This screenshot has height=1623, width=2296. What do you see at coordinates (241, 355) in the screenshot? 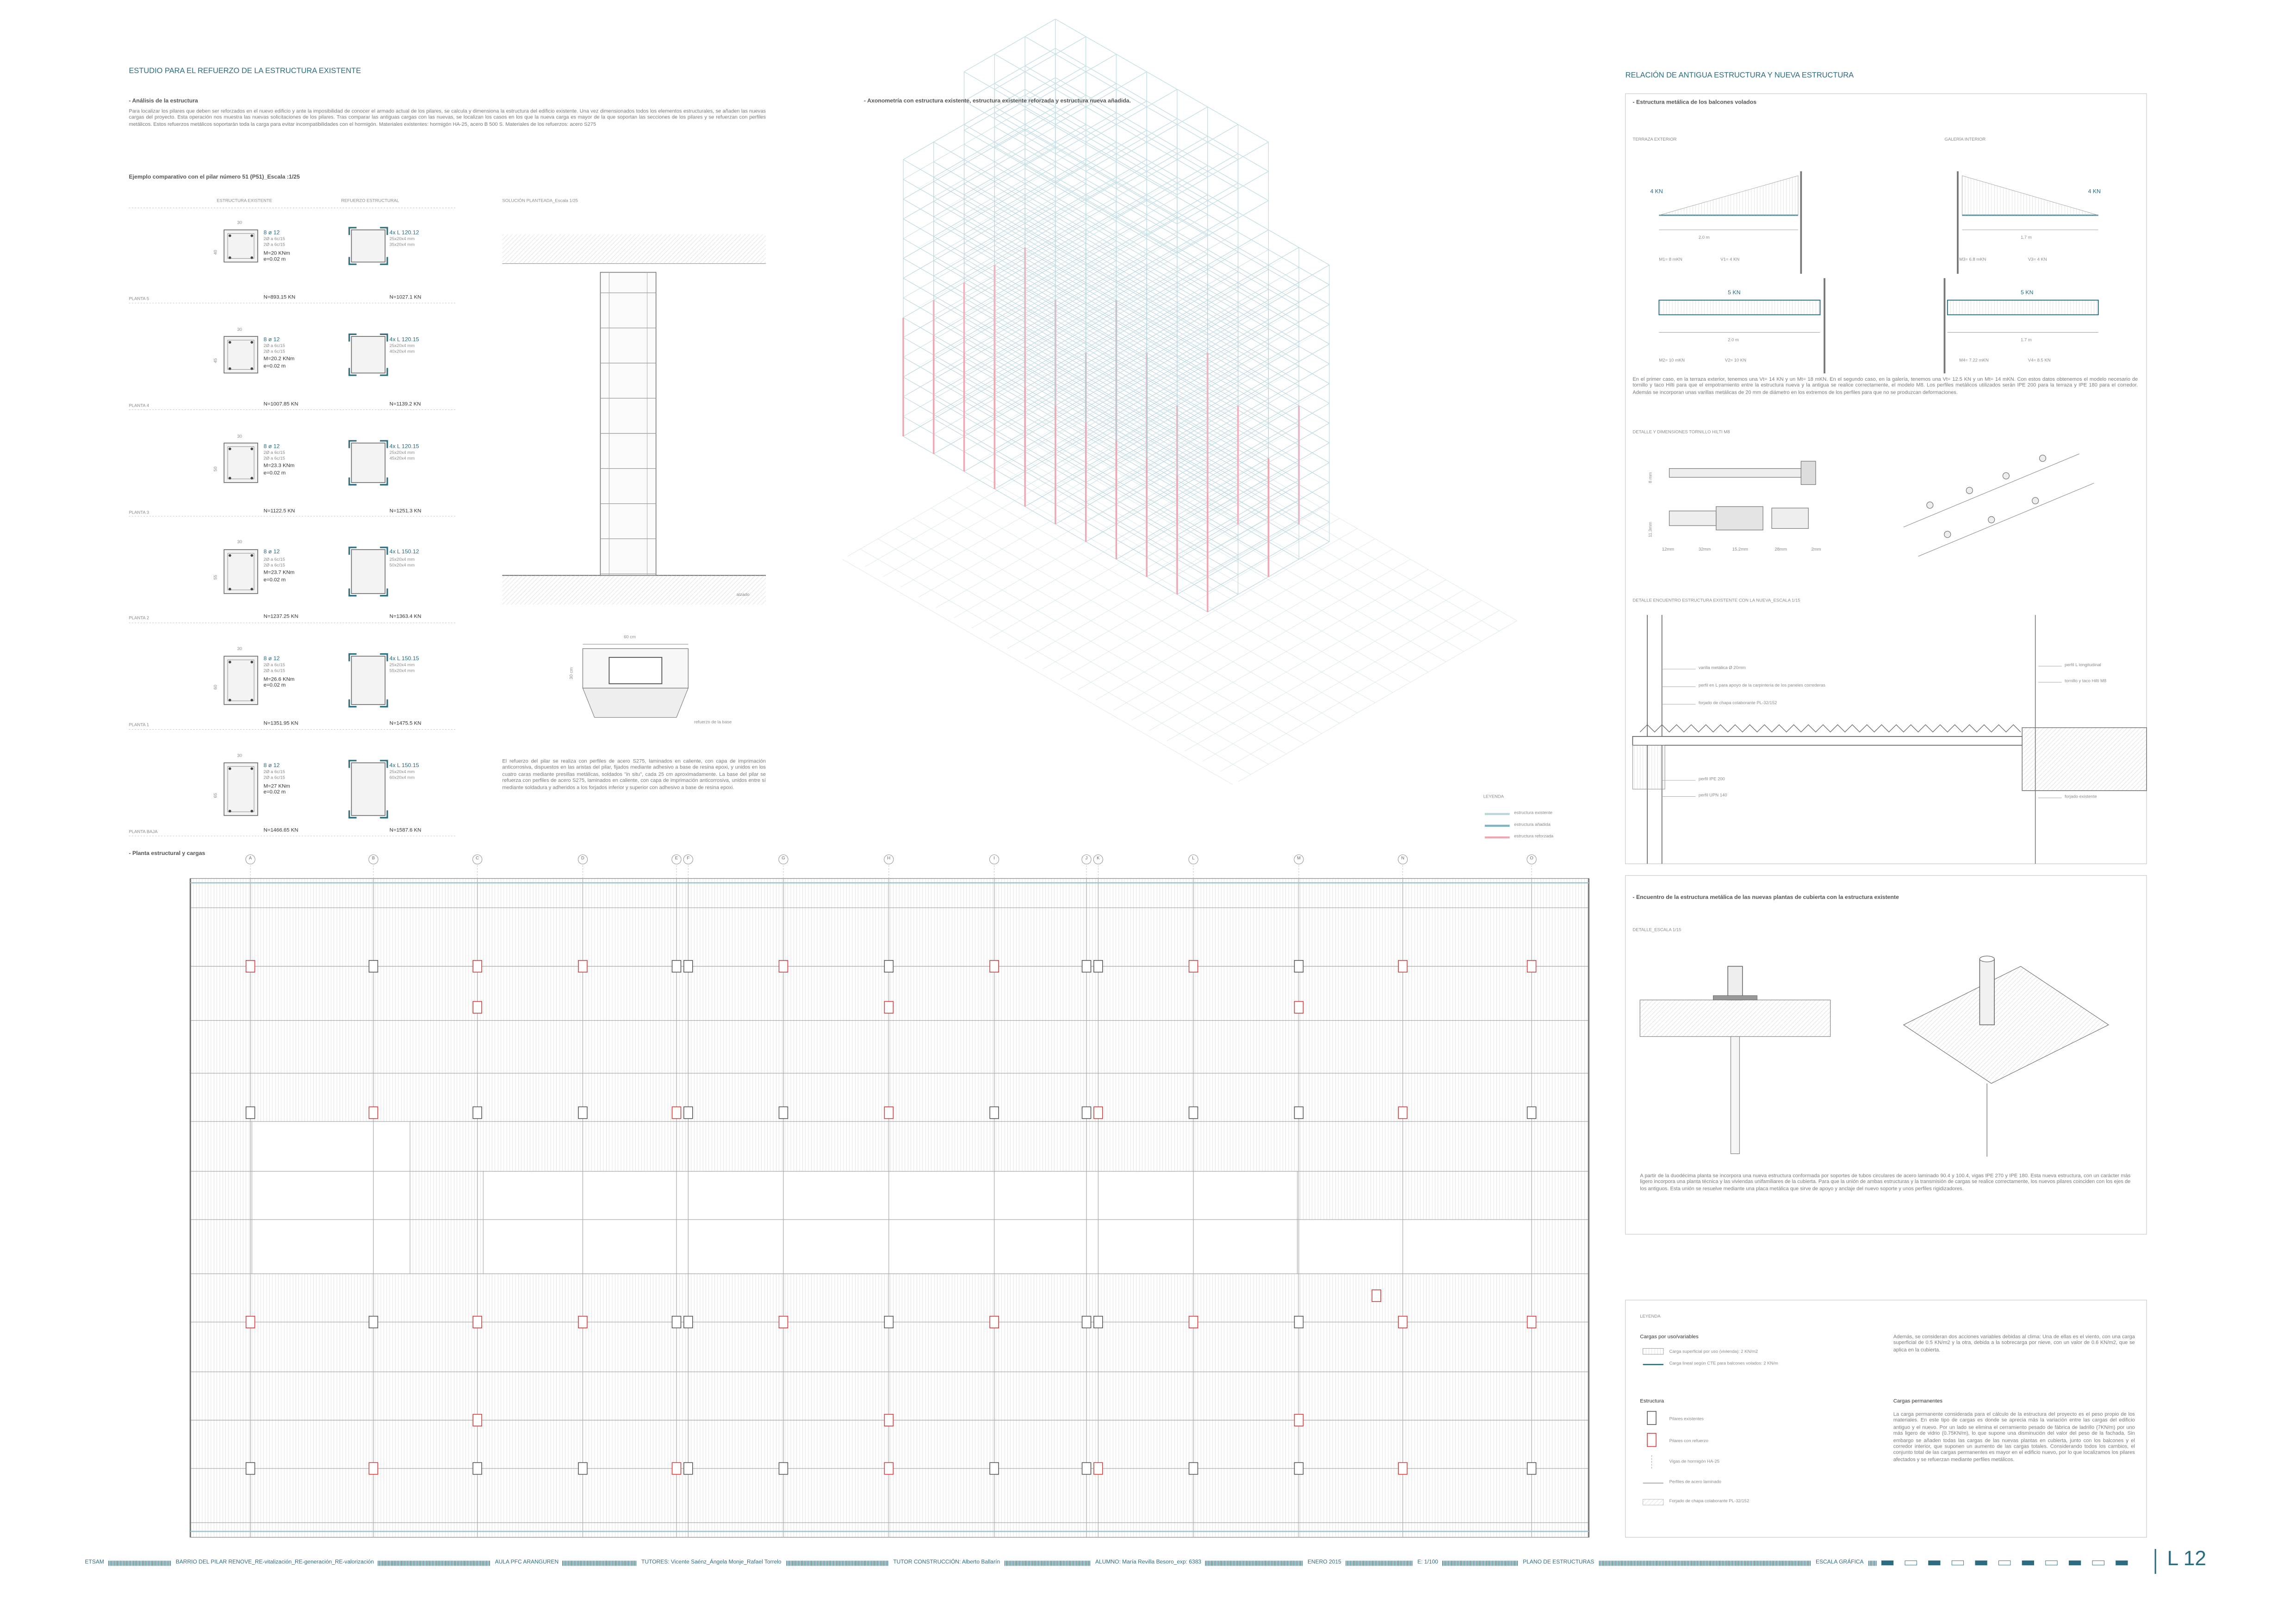
I see `stirrup` at bounding box center [241, 355].